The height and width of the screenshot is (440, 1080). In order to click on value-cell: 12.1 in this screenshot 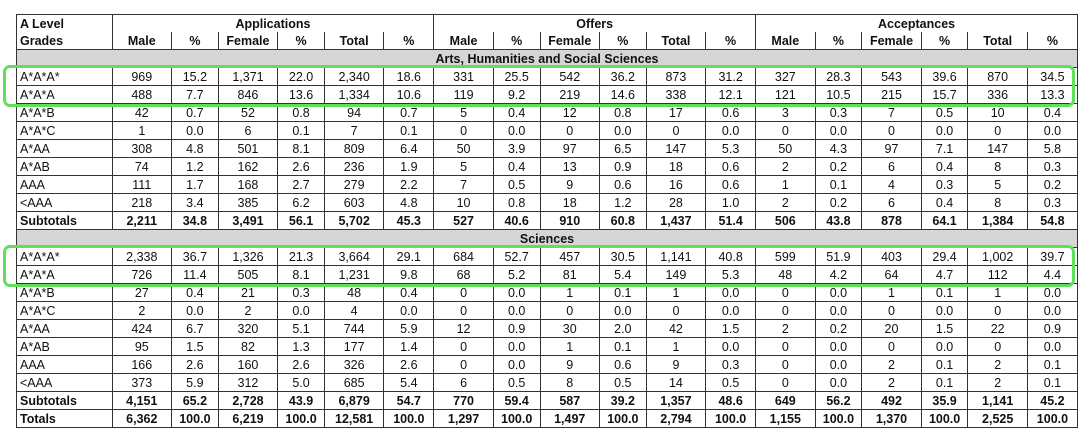, I will do `click(731, 94)`.